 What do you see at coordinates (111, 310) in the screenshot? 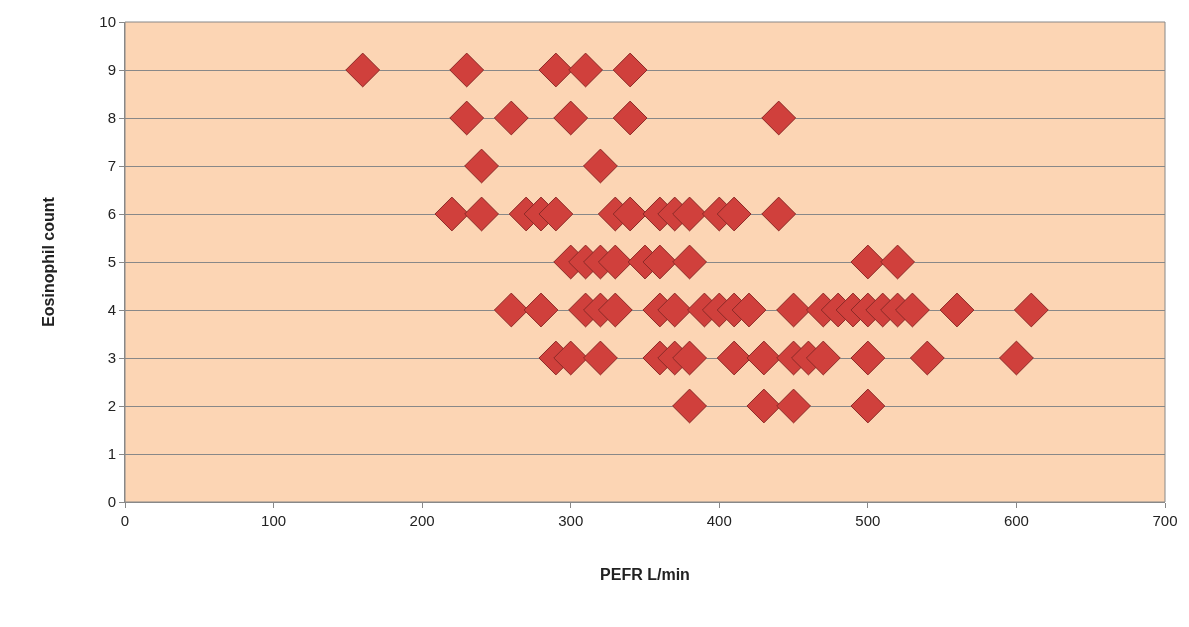
I see `y-tick-label: 4` at bounding box center [111, 310].